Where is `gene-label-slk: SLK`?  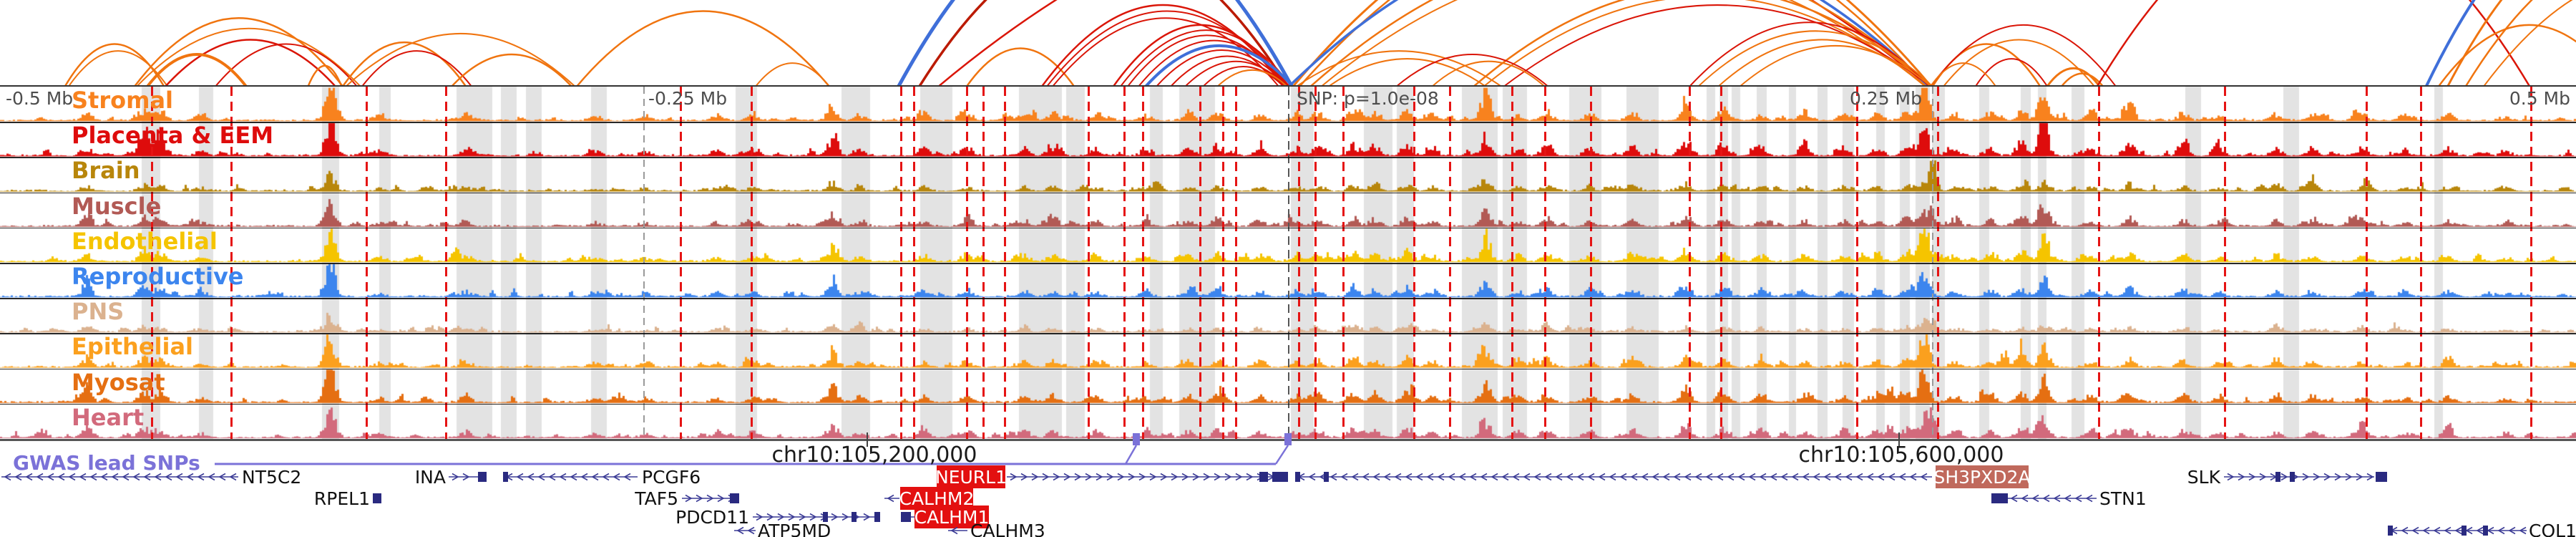
gene-label-slk: SLK is located at coordinates (2204, 477).